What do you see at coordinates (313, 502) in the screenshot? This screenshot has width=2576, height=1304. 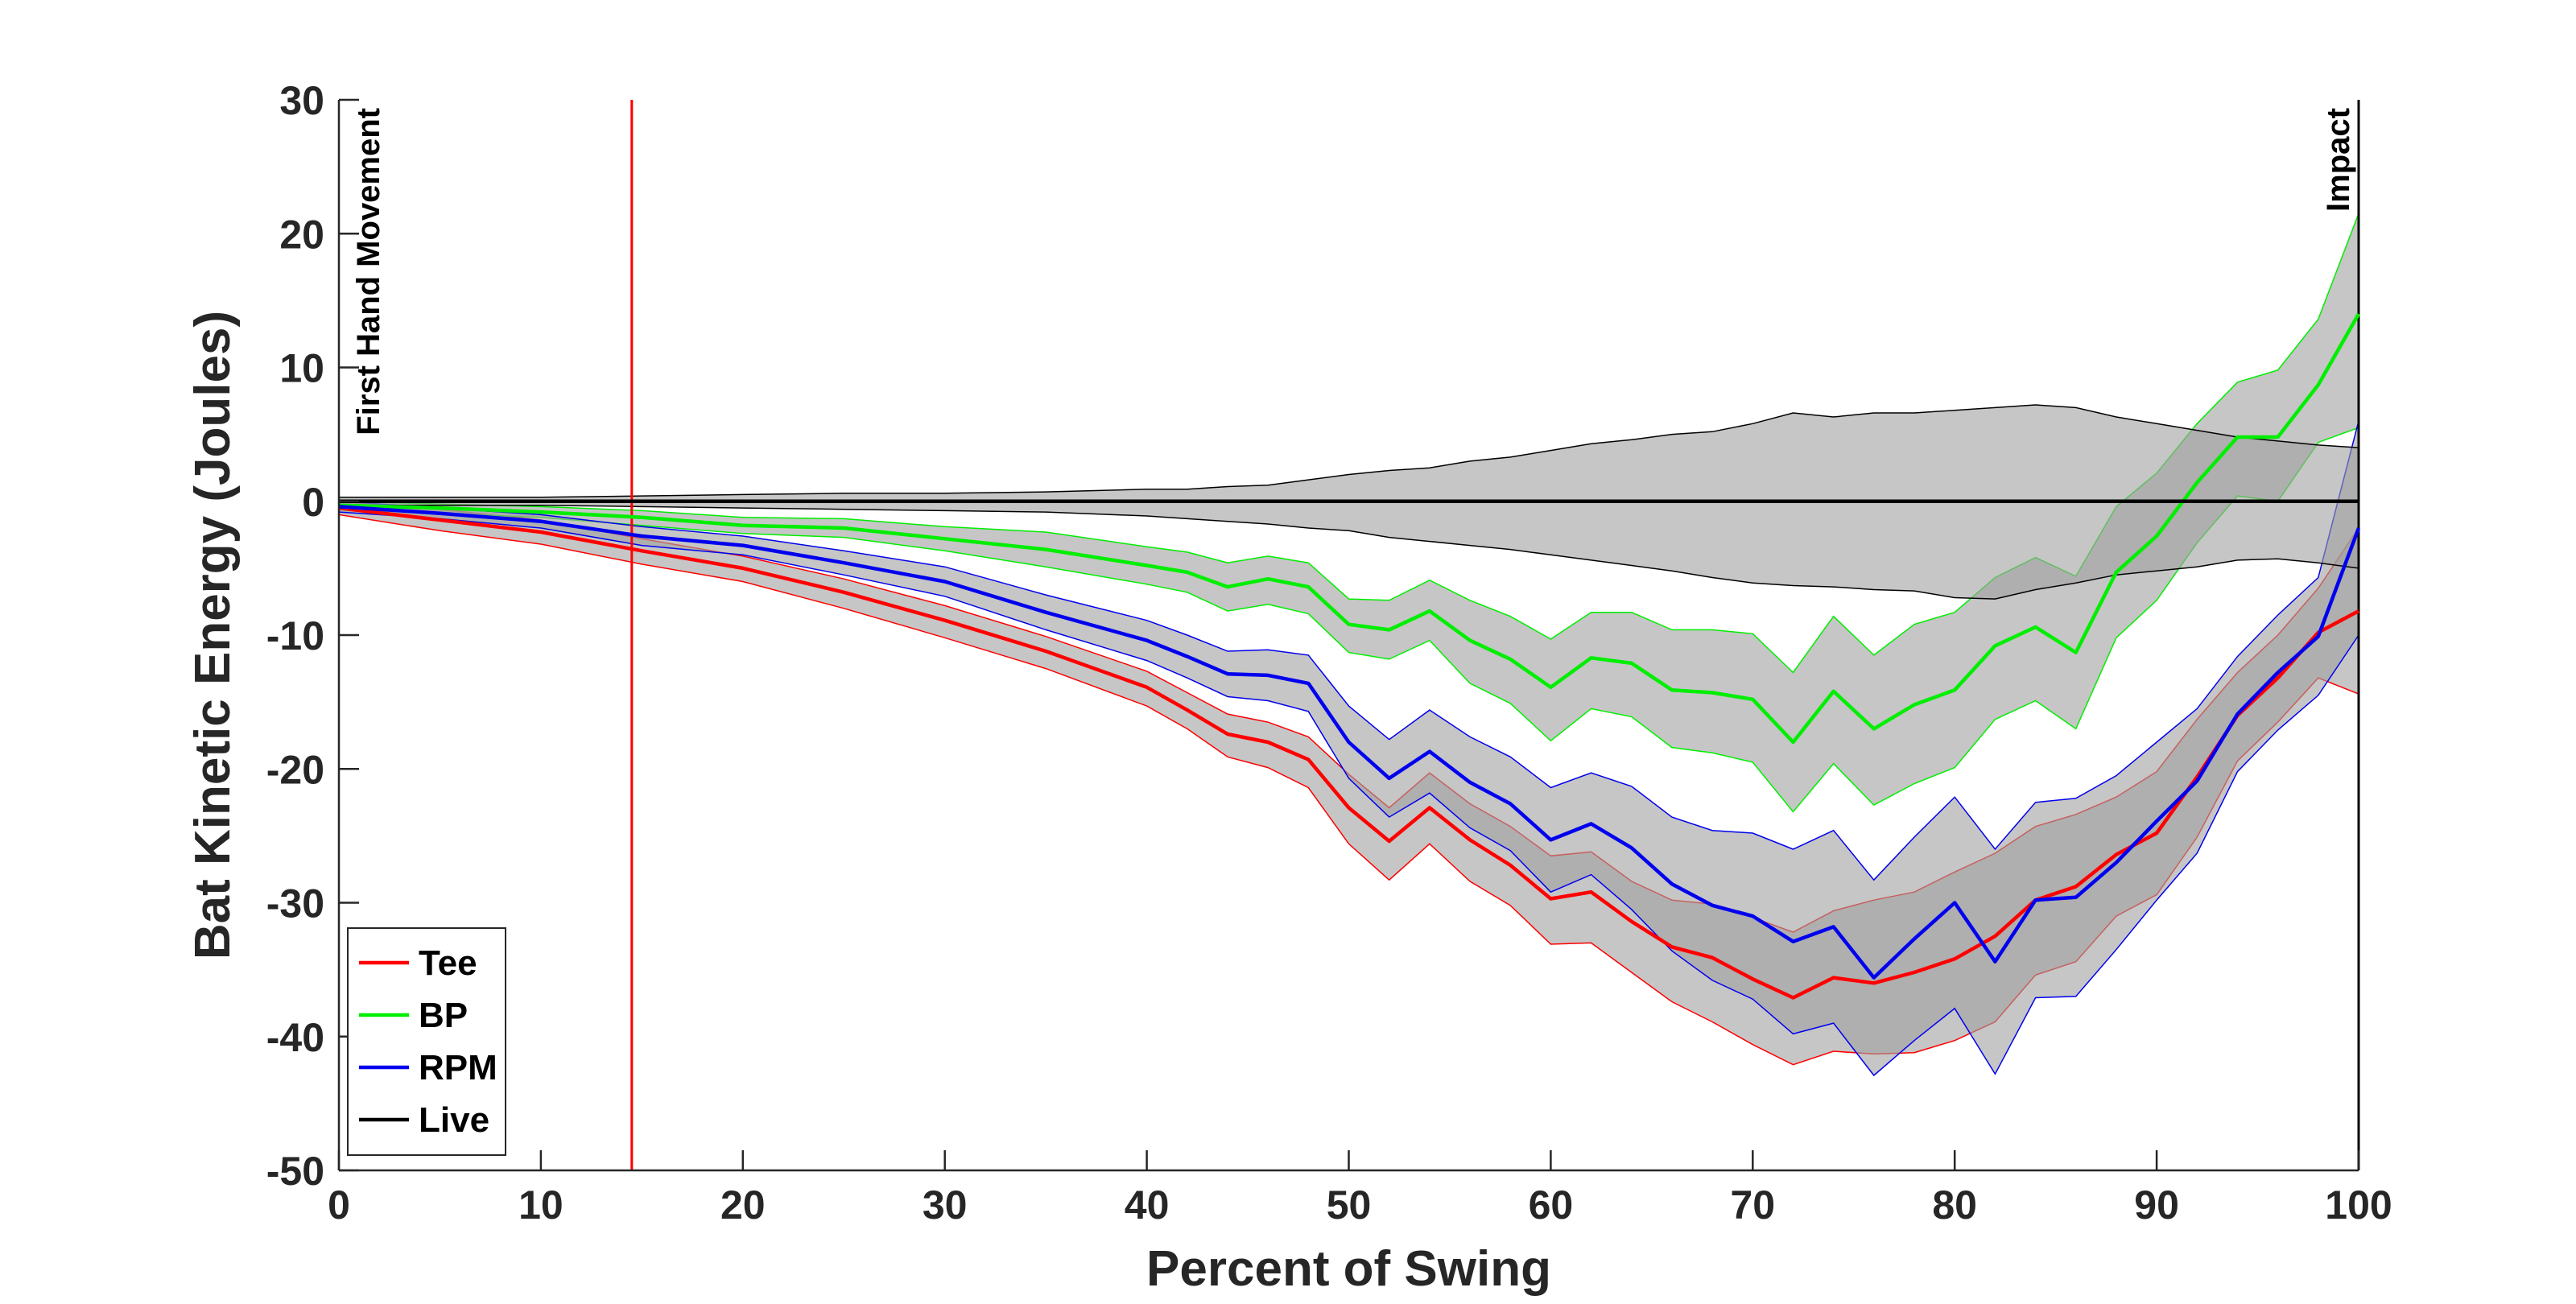 I see `y-tick-label: 0` at bounding box center [313, 502].